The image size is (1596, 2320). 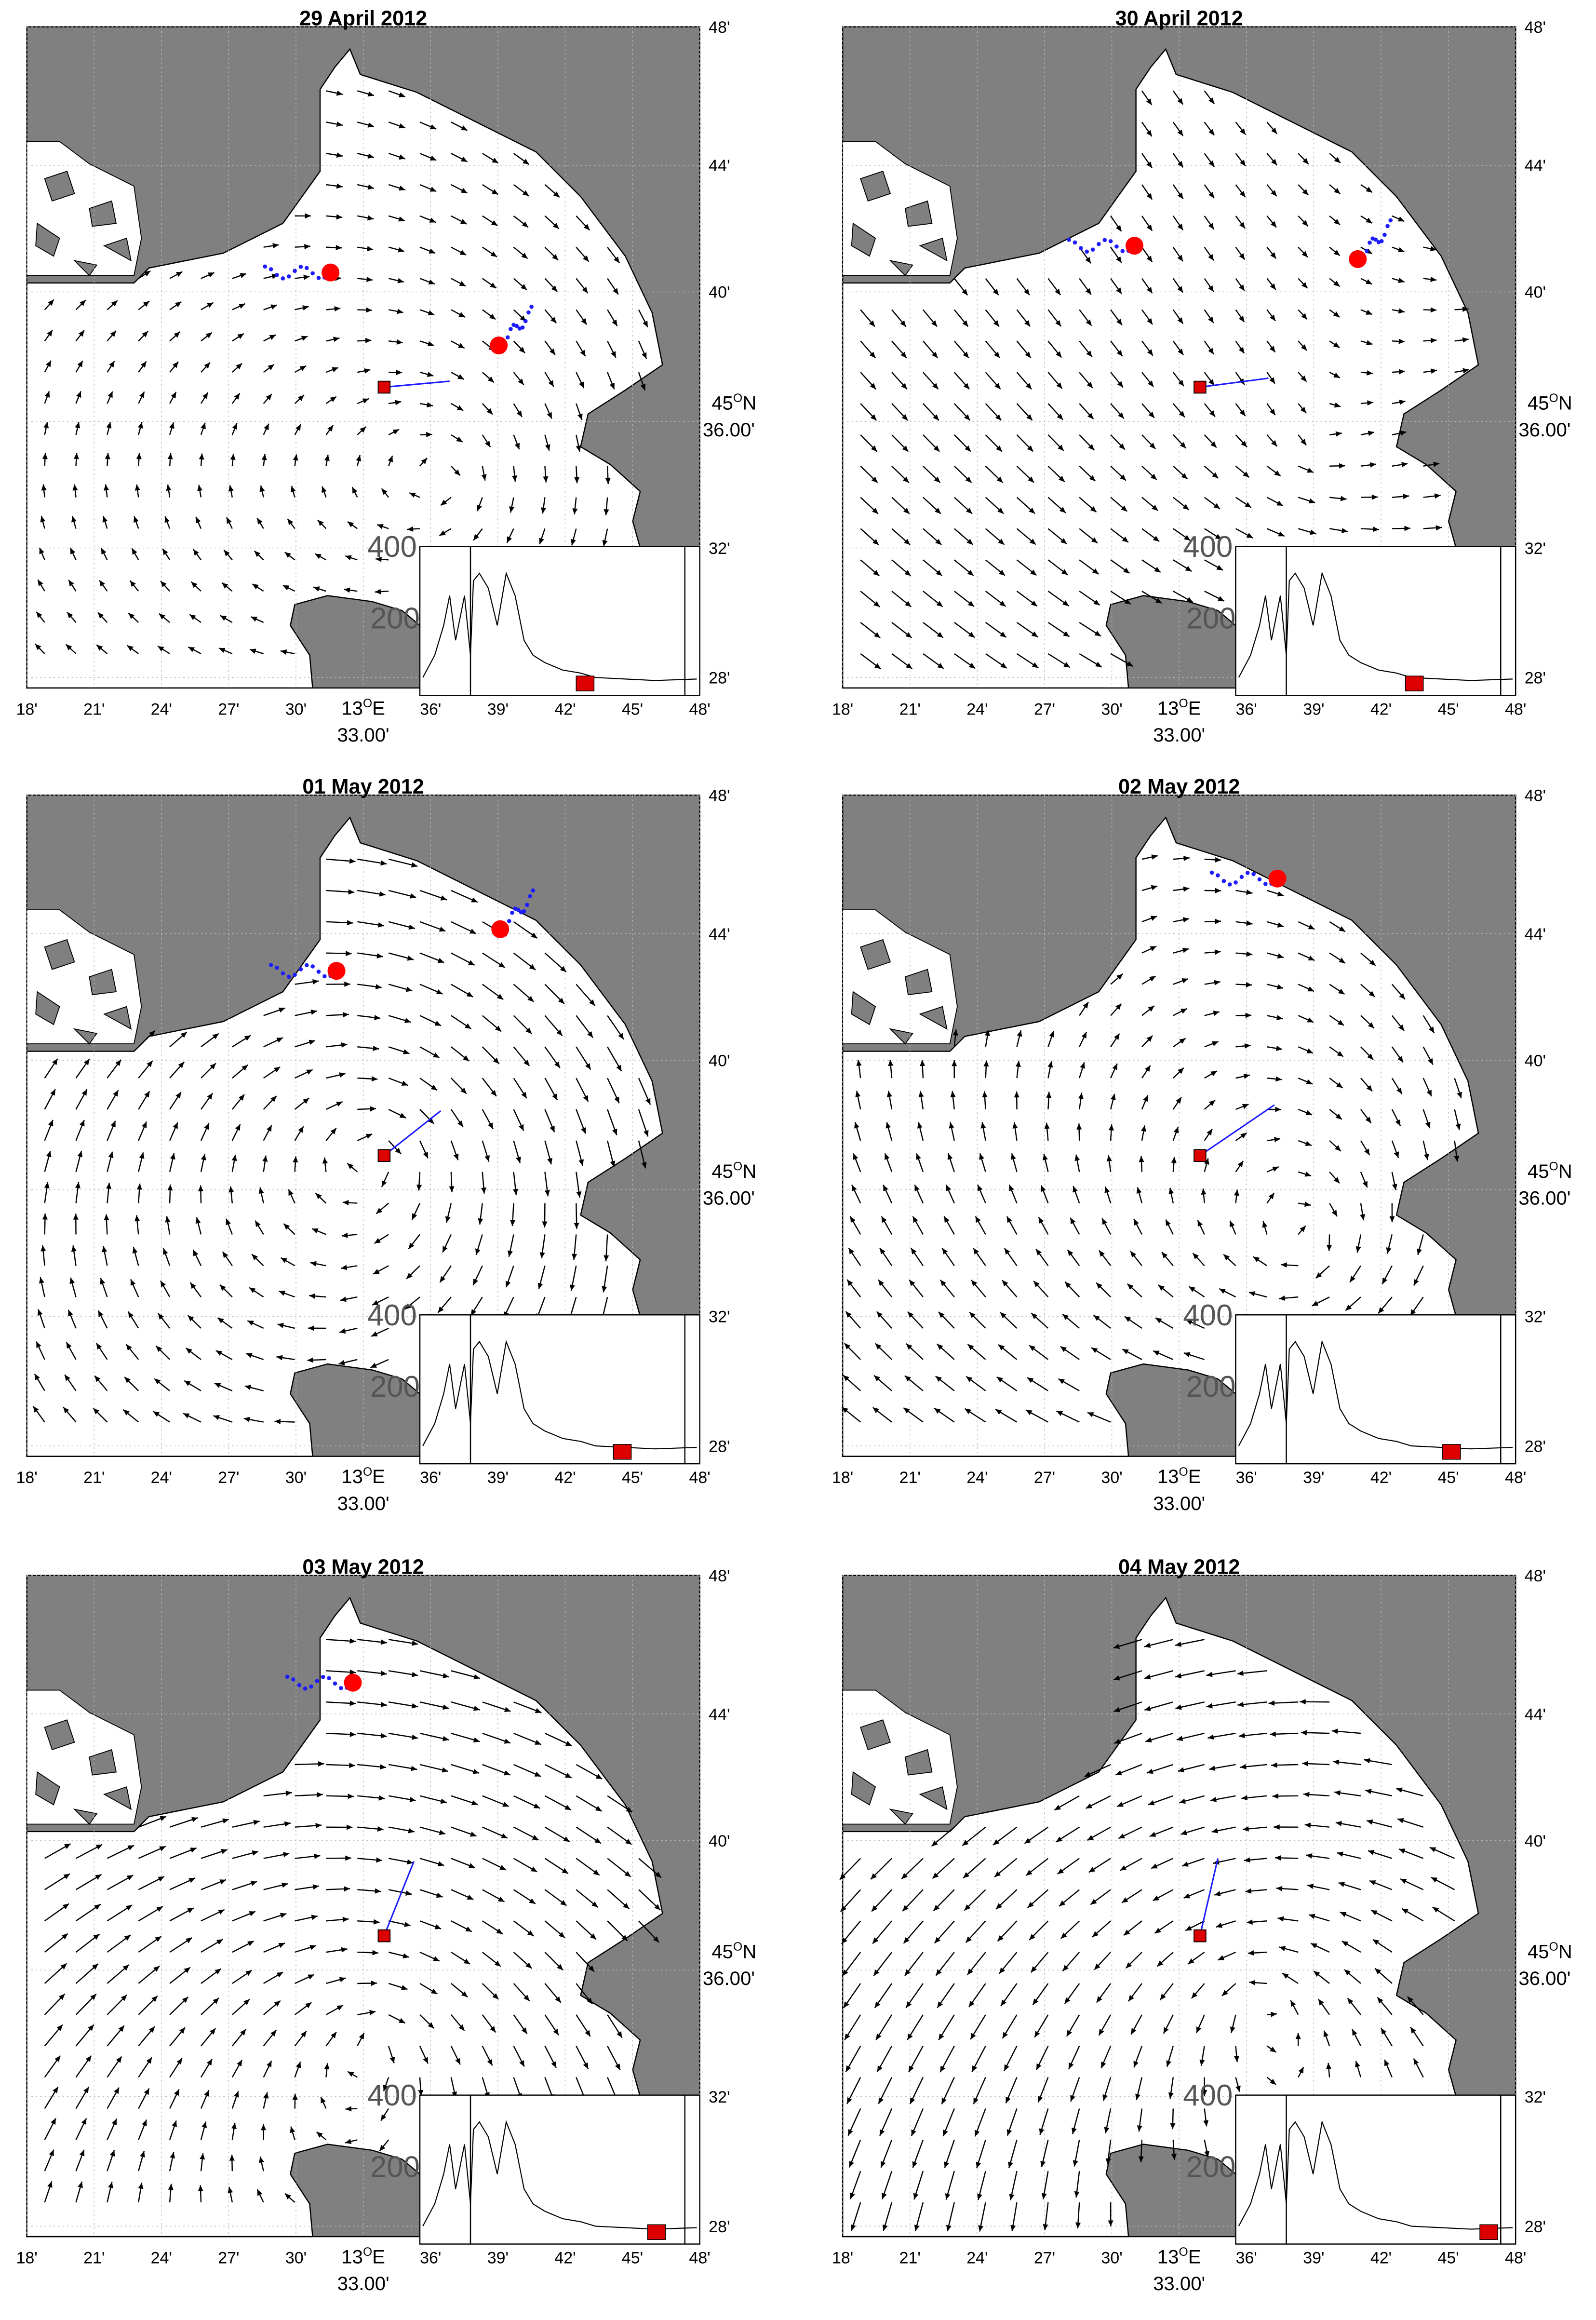 I want to click on inset-box, so click(x=1375, y=621).